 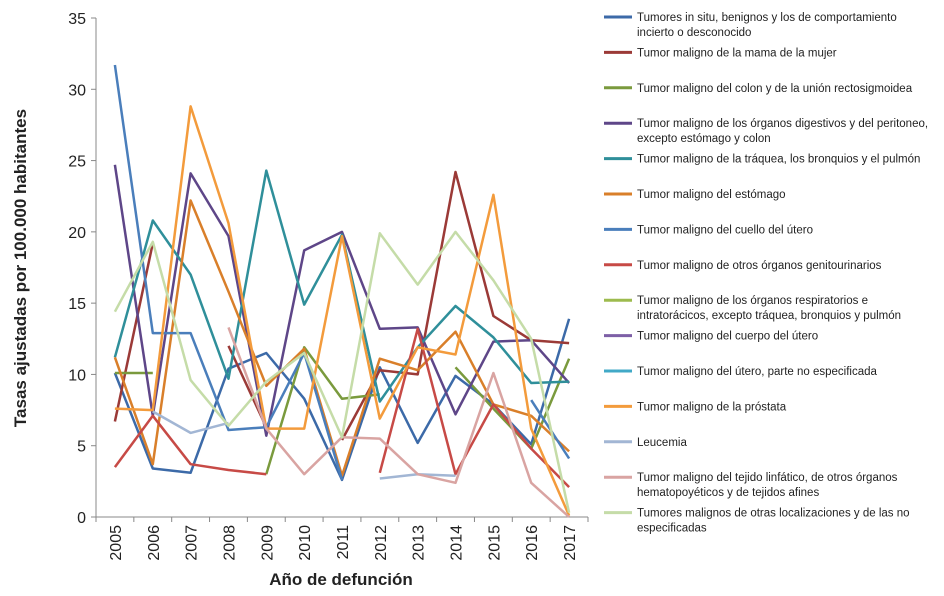 I want to click on legend-label: incierto o desconocido, so click(x=694, y=33).